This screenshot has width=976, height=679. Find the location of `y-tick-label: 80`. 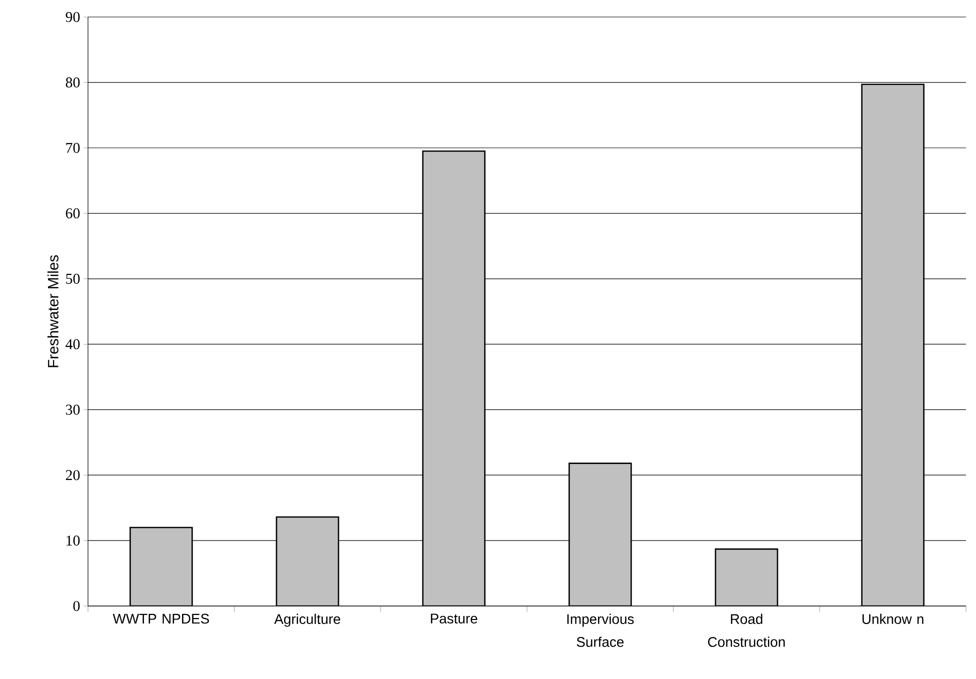

y-tick-label: 80 is located at coordinates (73, 82).